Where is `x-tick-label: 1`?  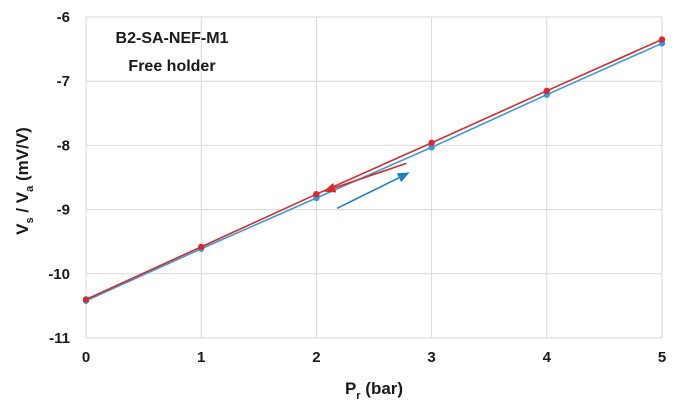
x-tick-label: 1 is located at coordinates (201, 357).